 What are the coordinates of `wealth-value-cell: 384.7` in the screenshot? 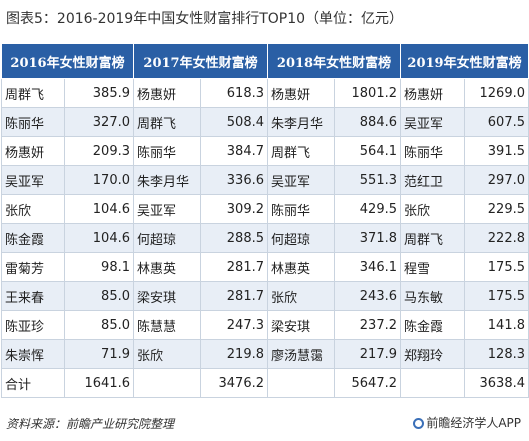 It's located at (234, 151).